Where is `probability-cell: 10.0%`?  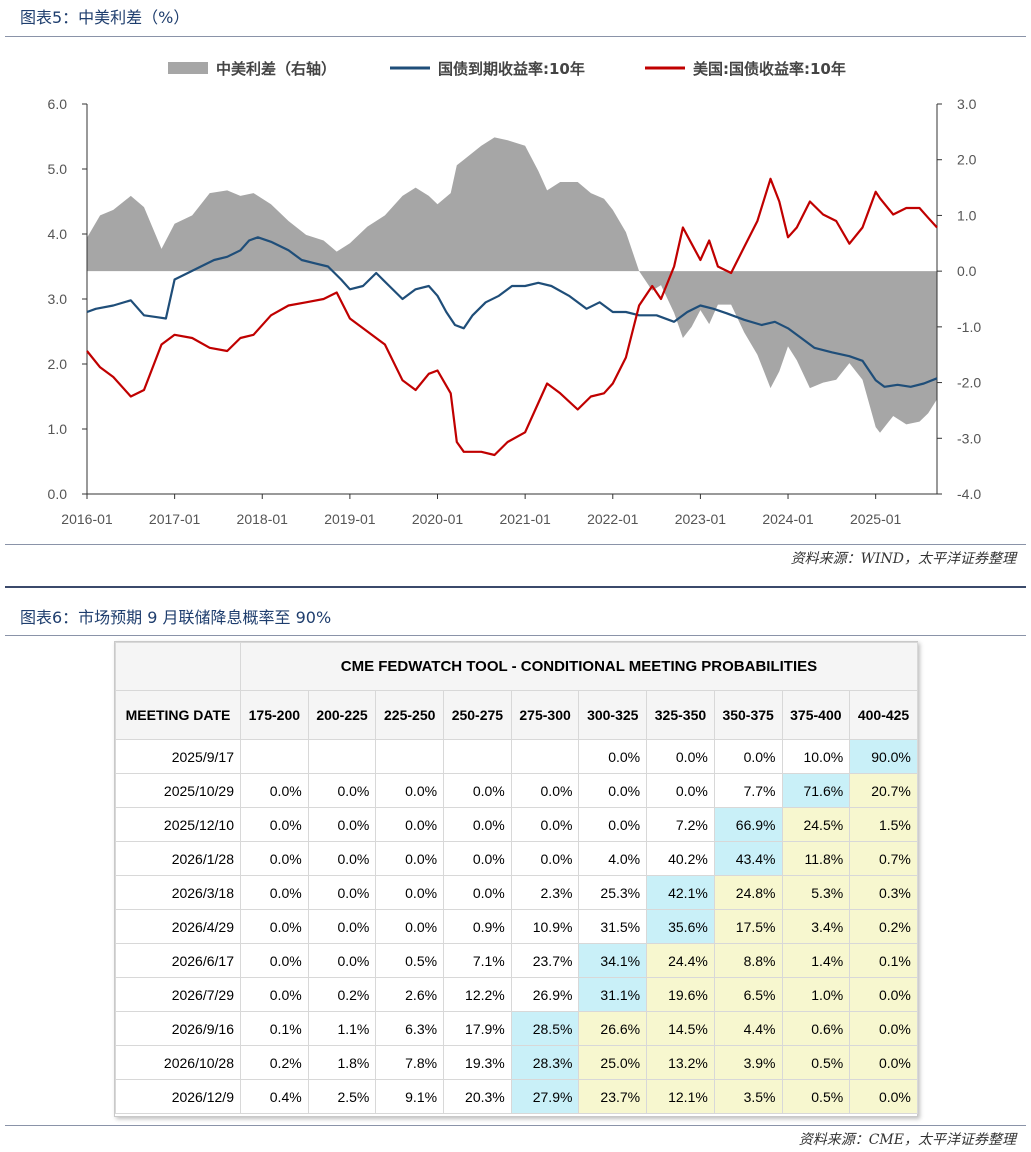
probability-cell: 10.0% is located at coordinates (816, 756).